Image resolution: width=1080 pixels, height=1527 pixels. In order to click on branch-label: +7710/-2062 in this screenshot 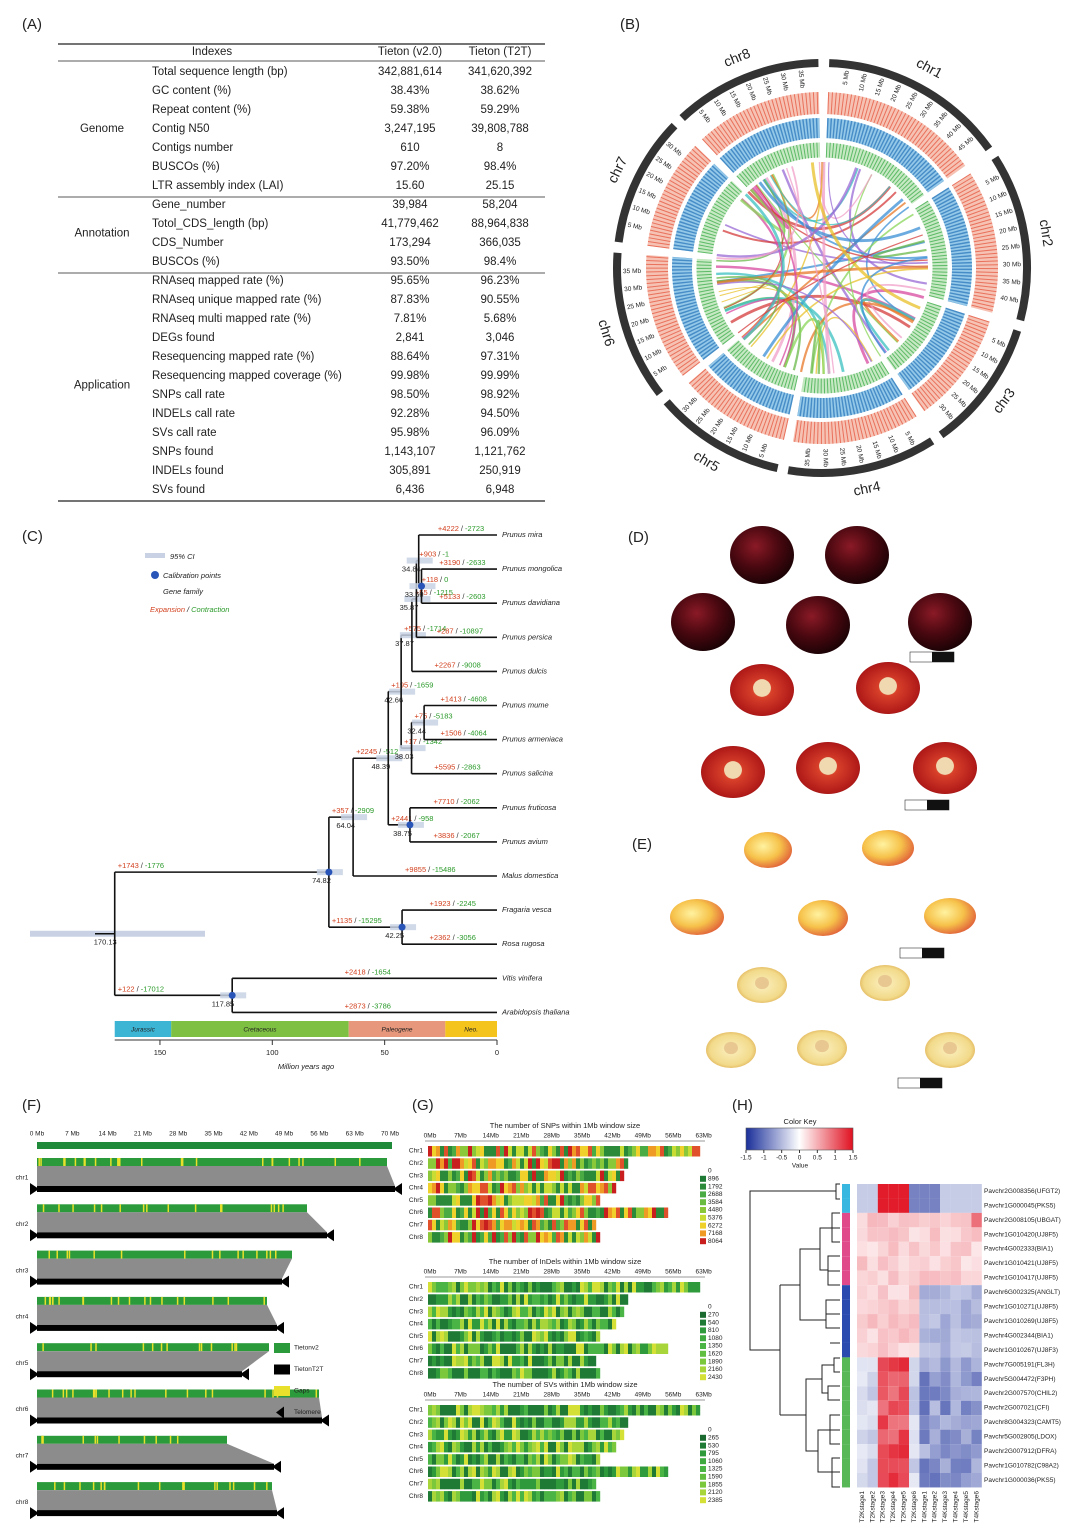, I will do `click(456, 801)`.